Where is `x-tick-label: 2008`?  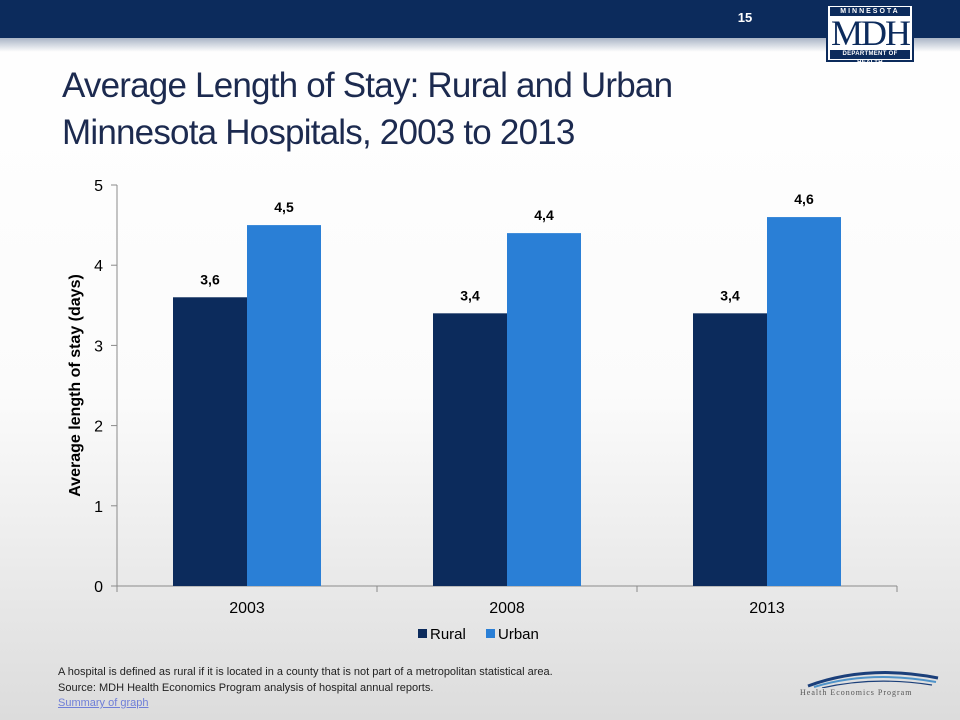
x-tick-label: 2008 is located at coordinates (507, 608).